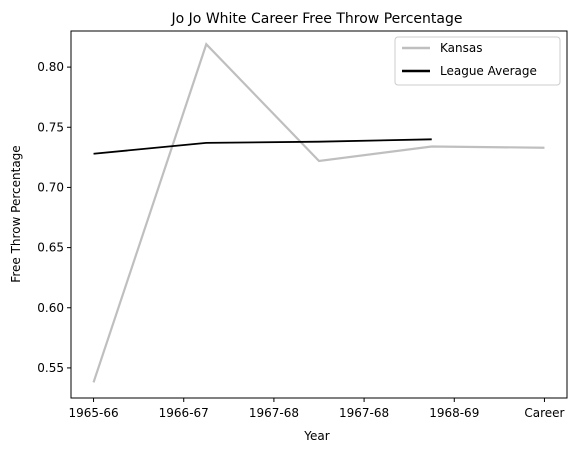  I want to click on y-axis-label: Free Throw Percentage, so click(16, 213).